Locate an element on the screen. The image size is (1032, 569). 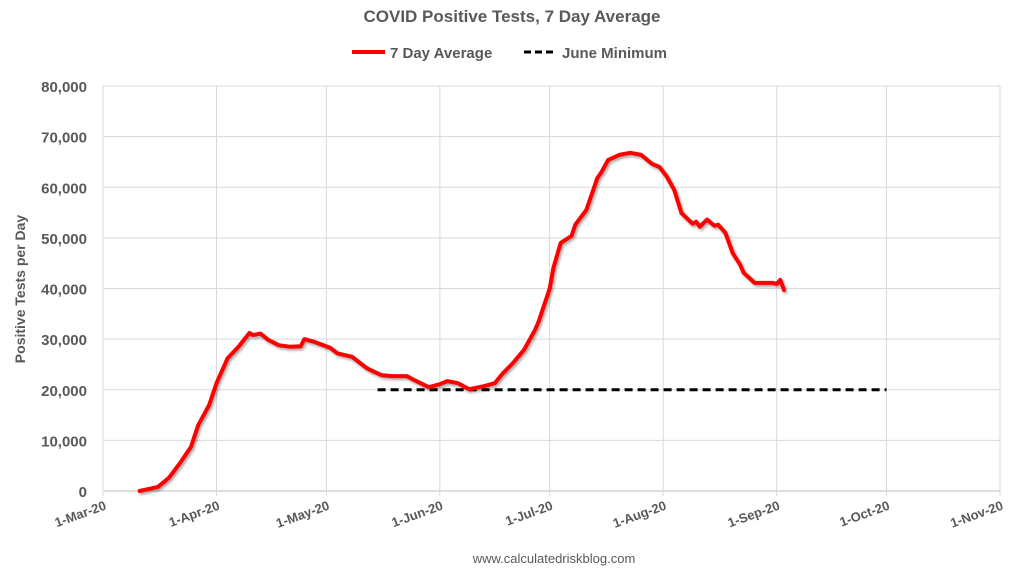
x-tick-label: 1-Oct-20 is located at coordinates (865, 514).